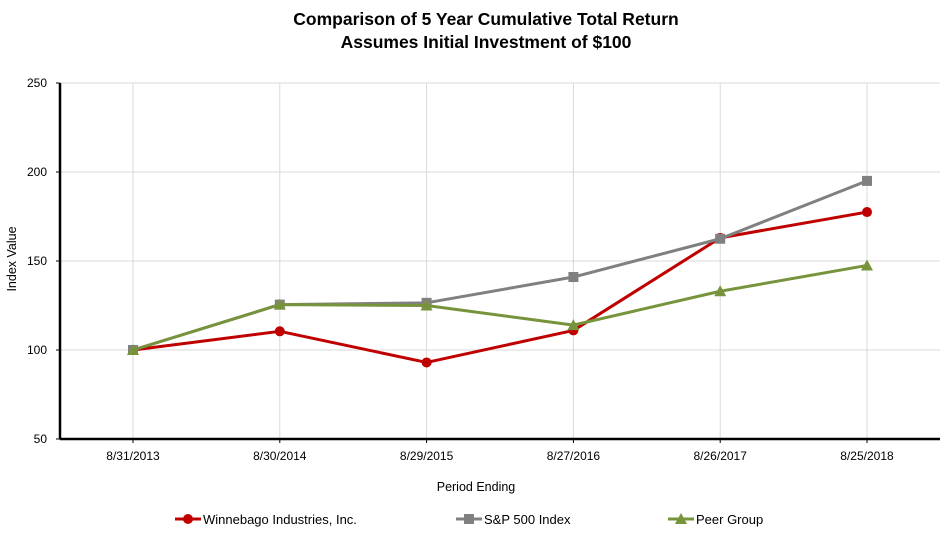 The width and height of the screenshot is (946, 534). I want to click on x-tick-label: 8/30/2014, so click(280, 456).